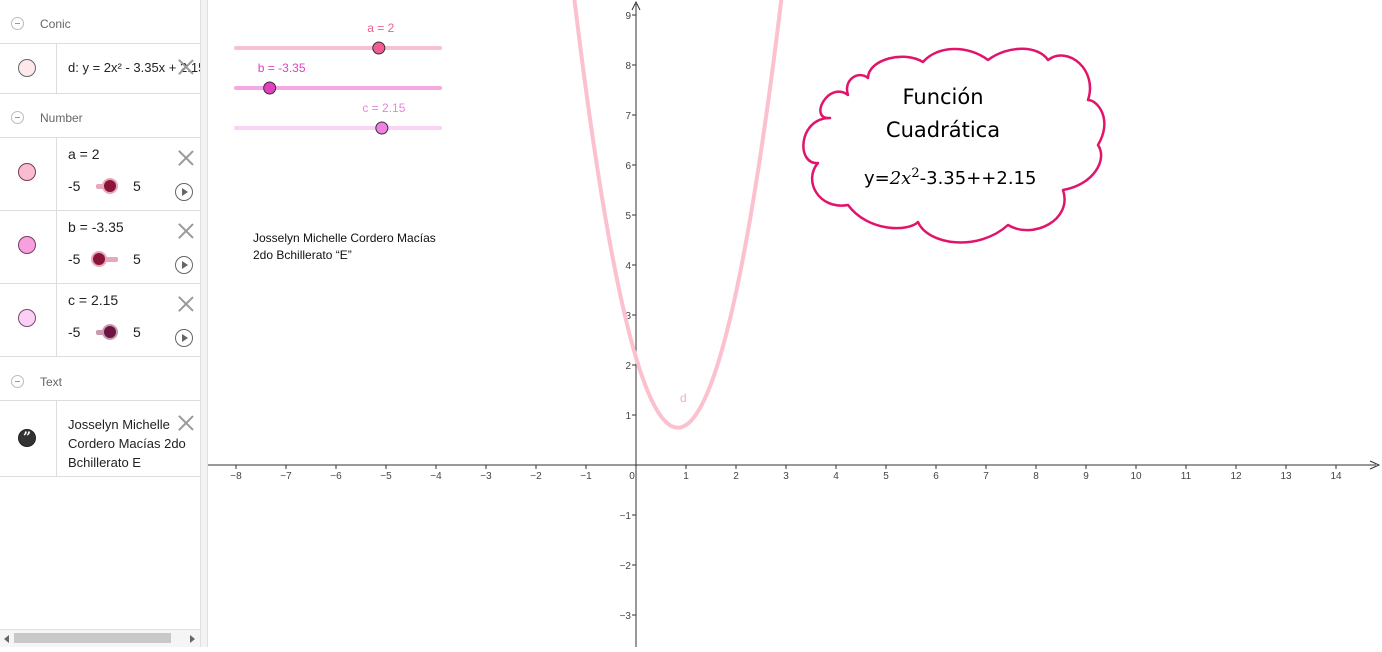 This screenshot has width=1382, height=652. What do you see at coordinates (93, 300) in the screenshot?
I see `number-label: c = 2.15` at bounding box center [93, 300].